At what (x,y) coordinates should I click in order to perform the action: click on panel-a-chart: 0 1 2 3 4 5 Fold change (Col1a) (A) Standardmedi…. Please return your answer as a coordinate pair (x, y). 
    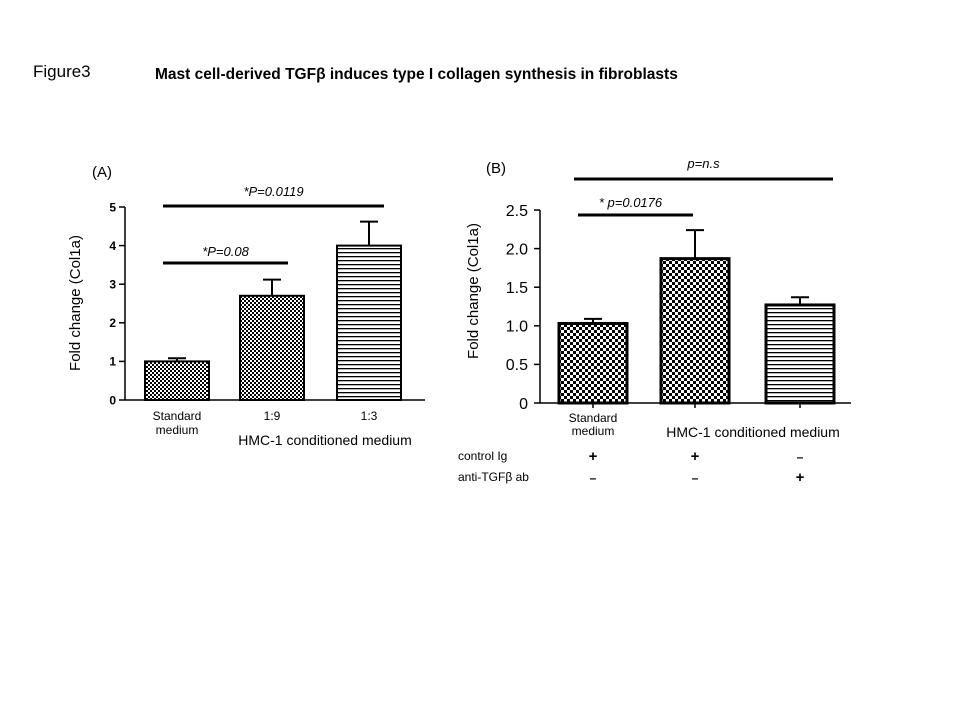
    Looking at the image, I should click on (246, 306).